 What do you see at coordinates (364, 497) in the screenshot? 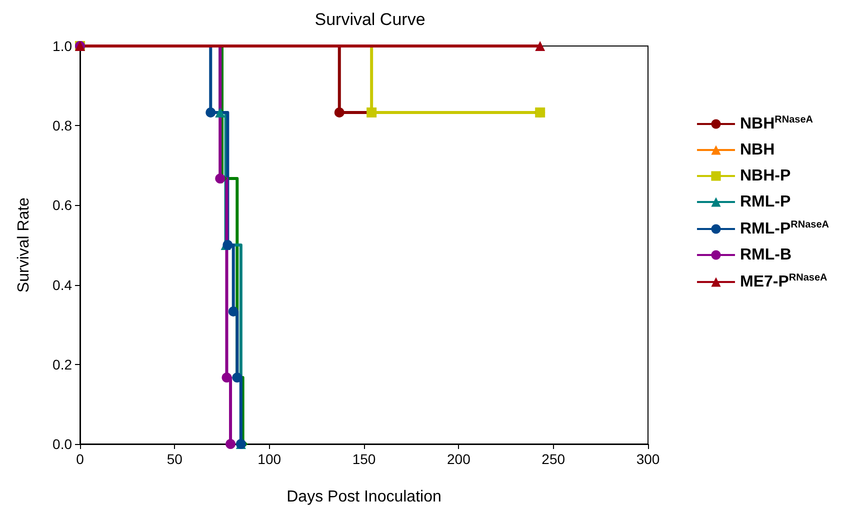
I see `x-axis-title: Days Post Inoculation` at bounding box center [364, 497].